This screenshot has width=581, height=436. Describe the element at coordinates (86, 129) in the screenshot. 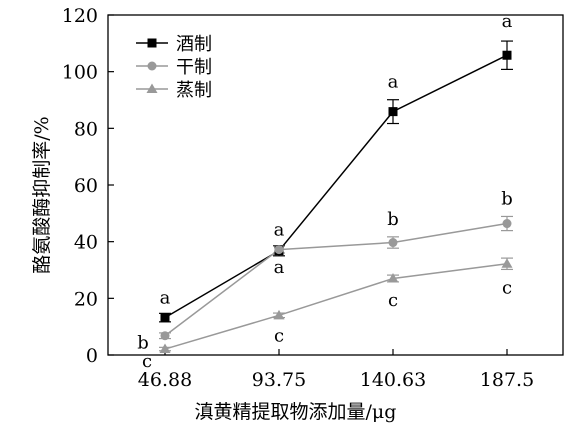

I see `y-tick-label: 80` at that location.